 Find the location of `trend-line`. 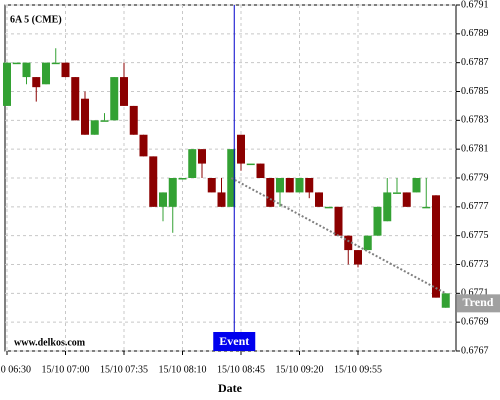

trend-line is located at coordinates (338, 236).